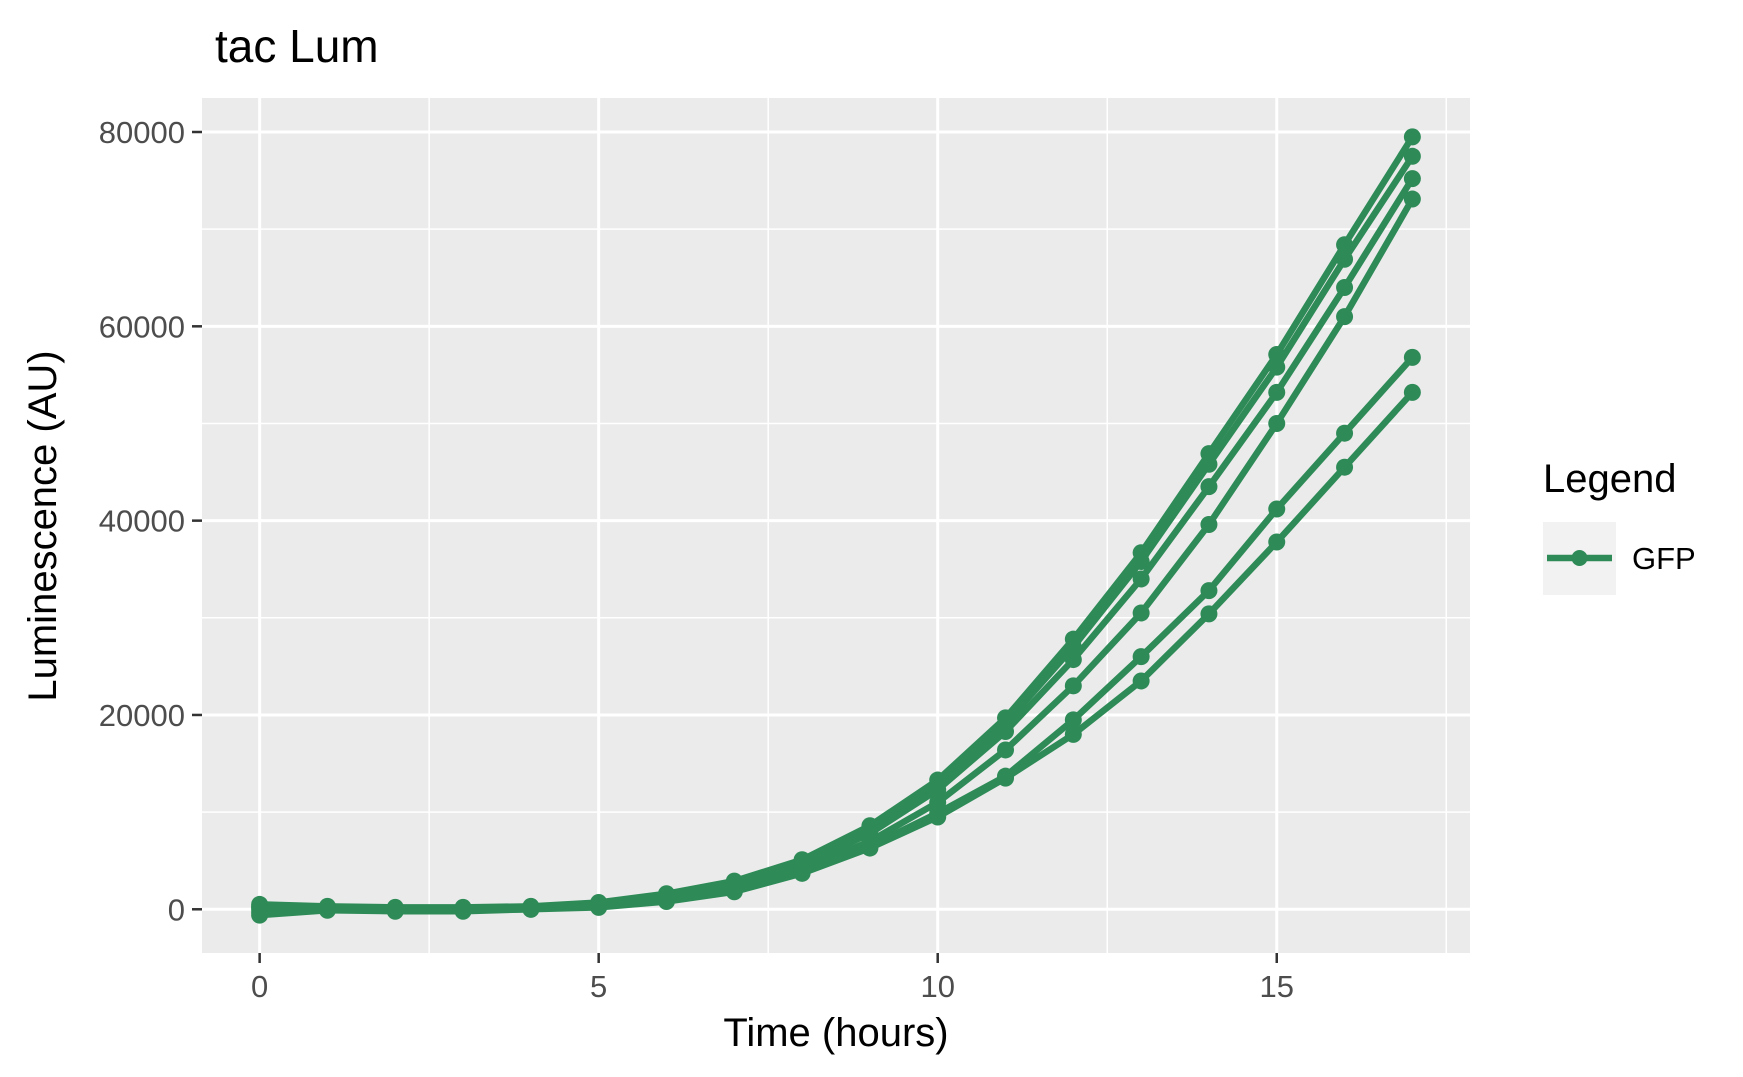  Describe the element at coordinates (142, 715) in the screenshot. I see `y-tick-label: 20000` at that location.